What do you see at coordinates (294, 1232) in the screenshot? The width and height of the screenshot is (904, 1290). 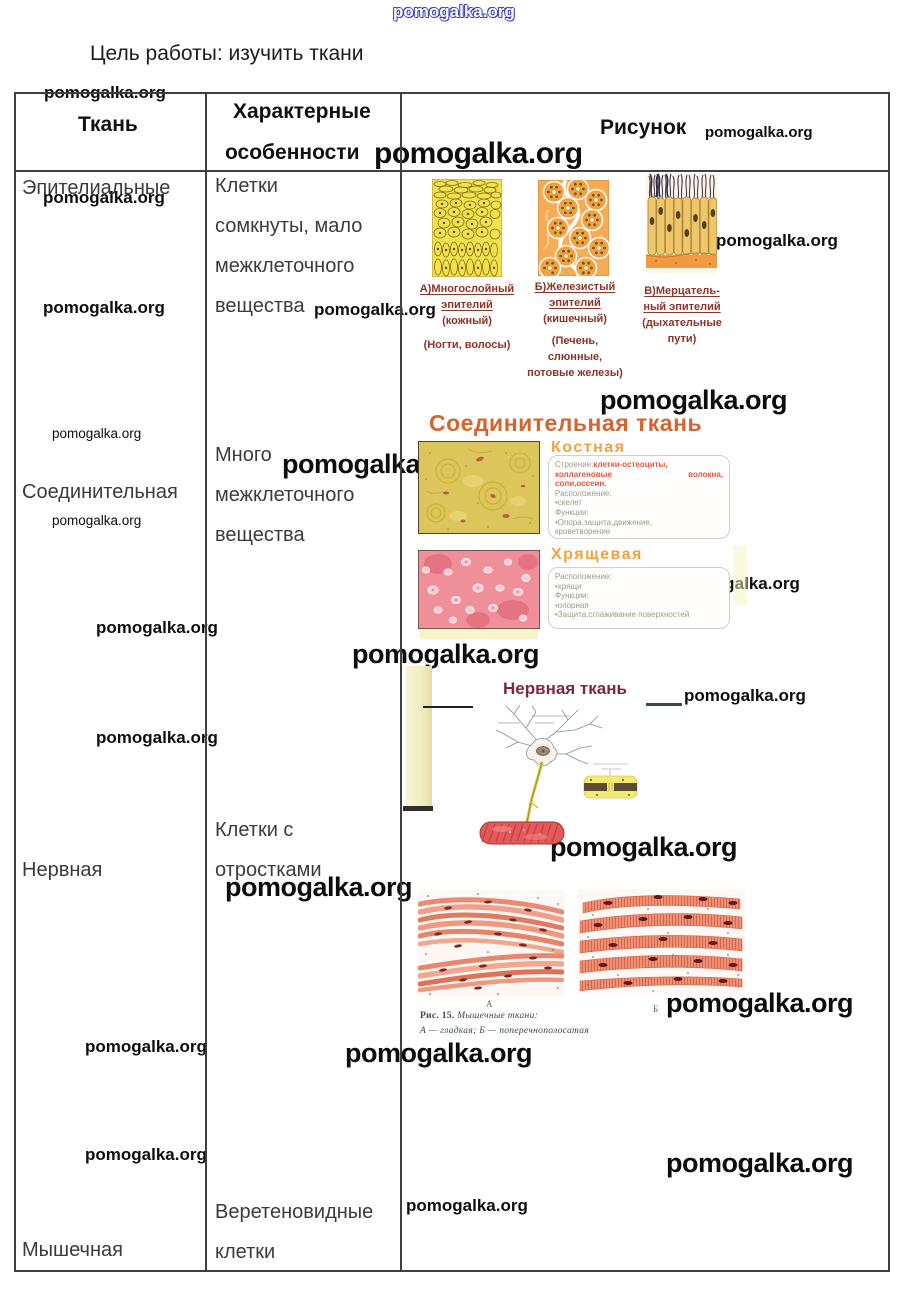 I see `features-muscle: Веретеновидные клетки` at bounding box center [294, 1232].